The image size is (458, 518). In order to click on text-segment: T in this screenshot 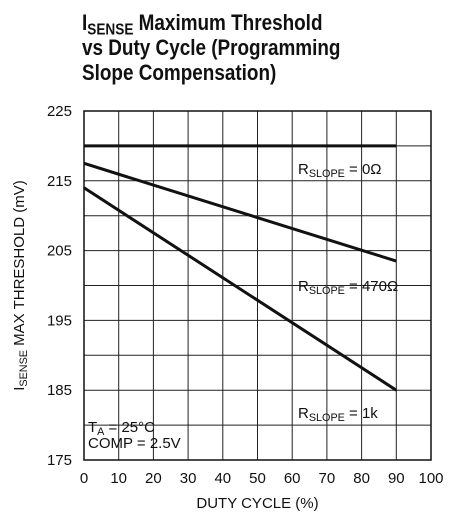, I will do `click(92, 427)`.